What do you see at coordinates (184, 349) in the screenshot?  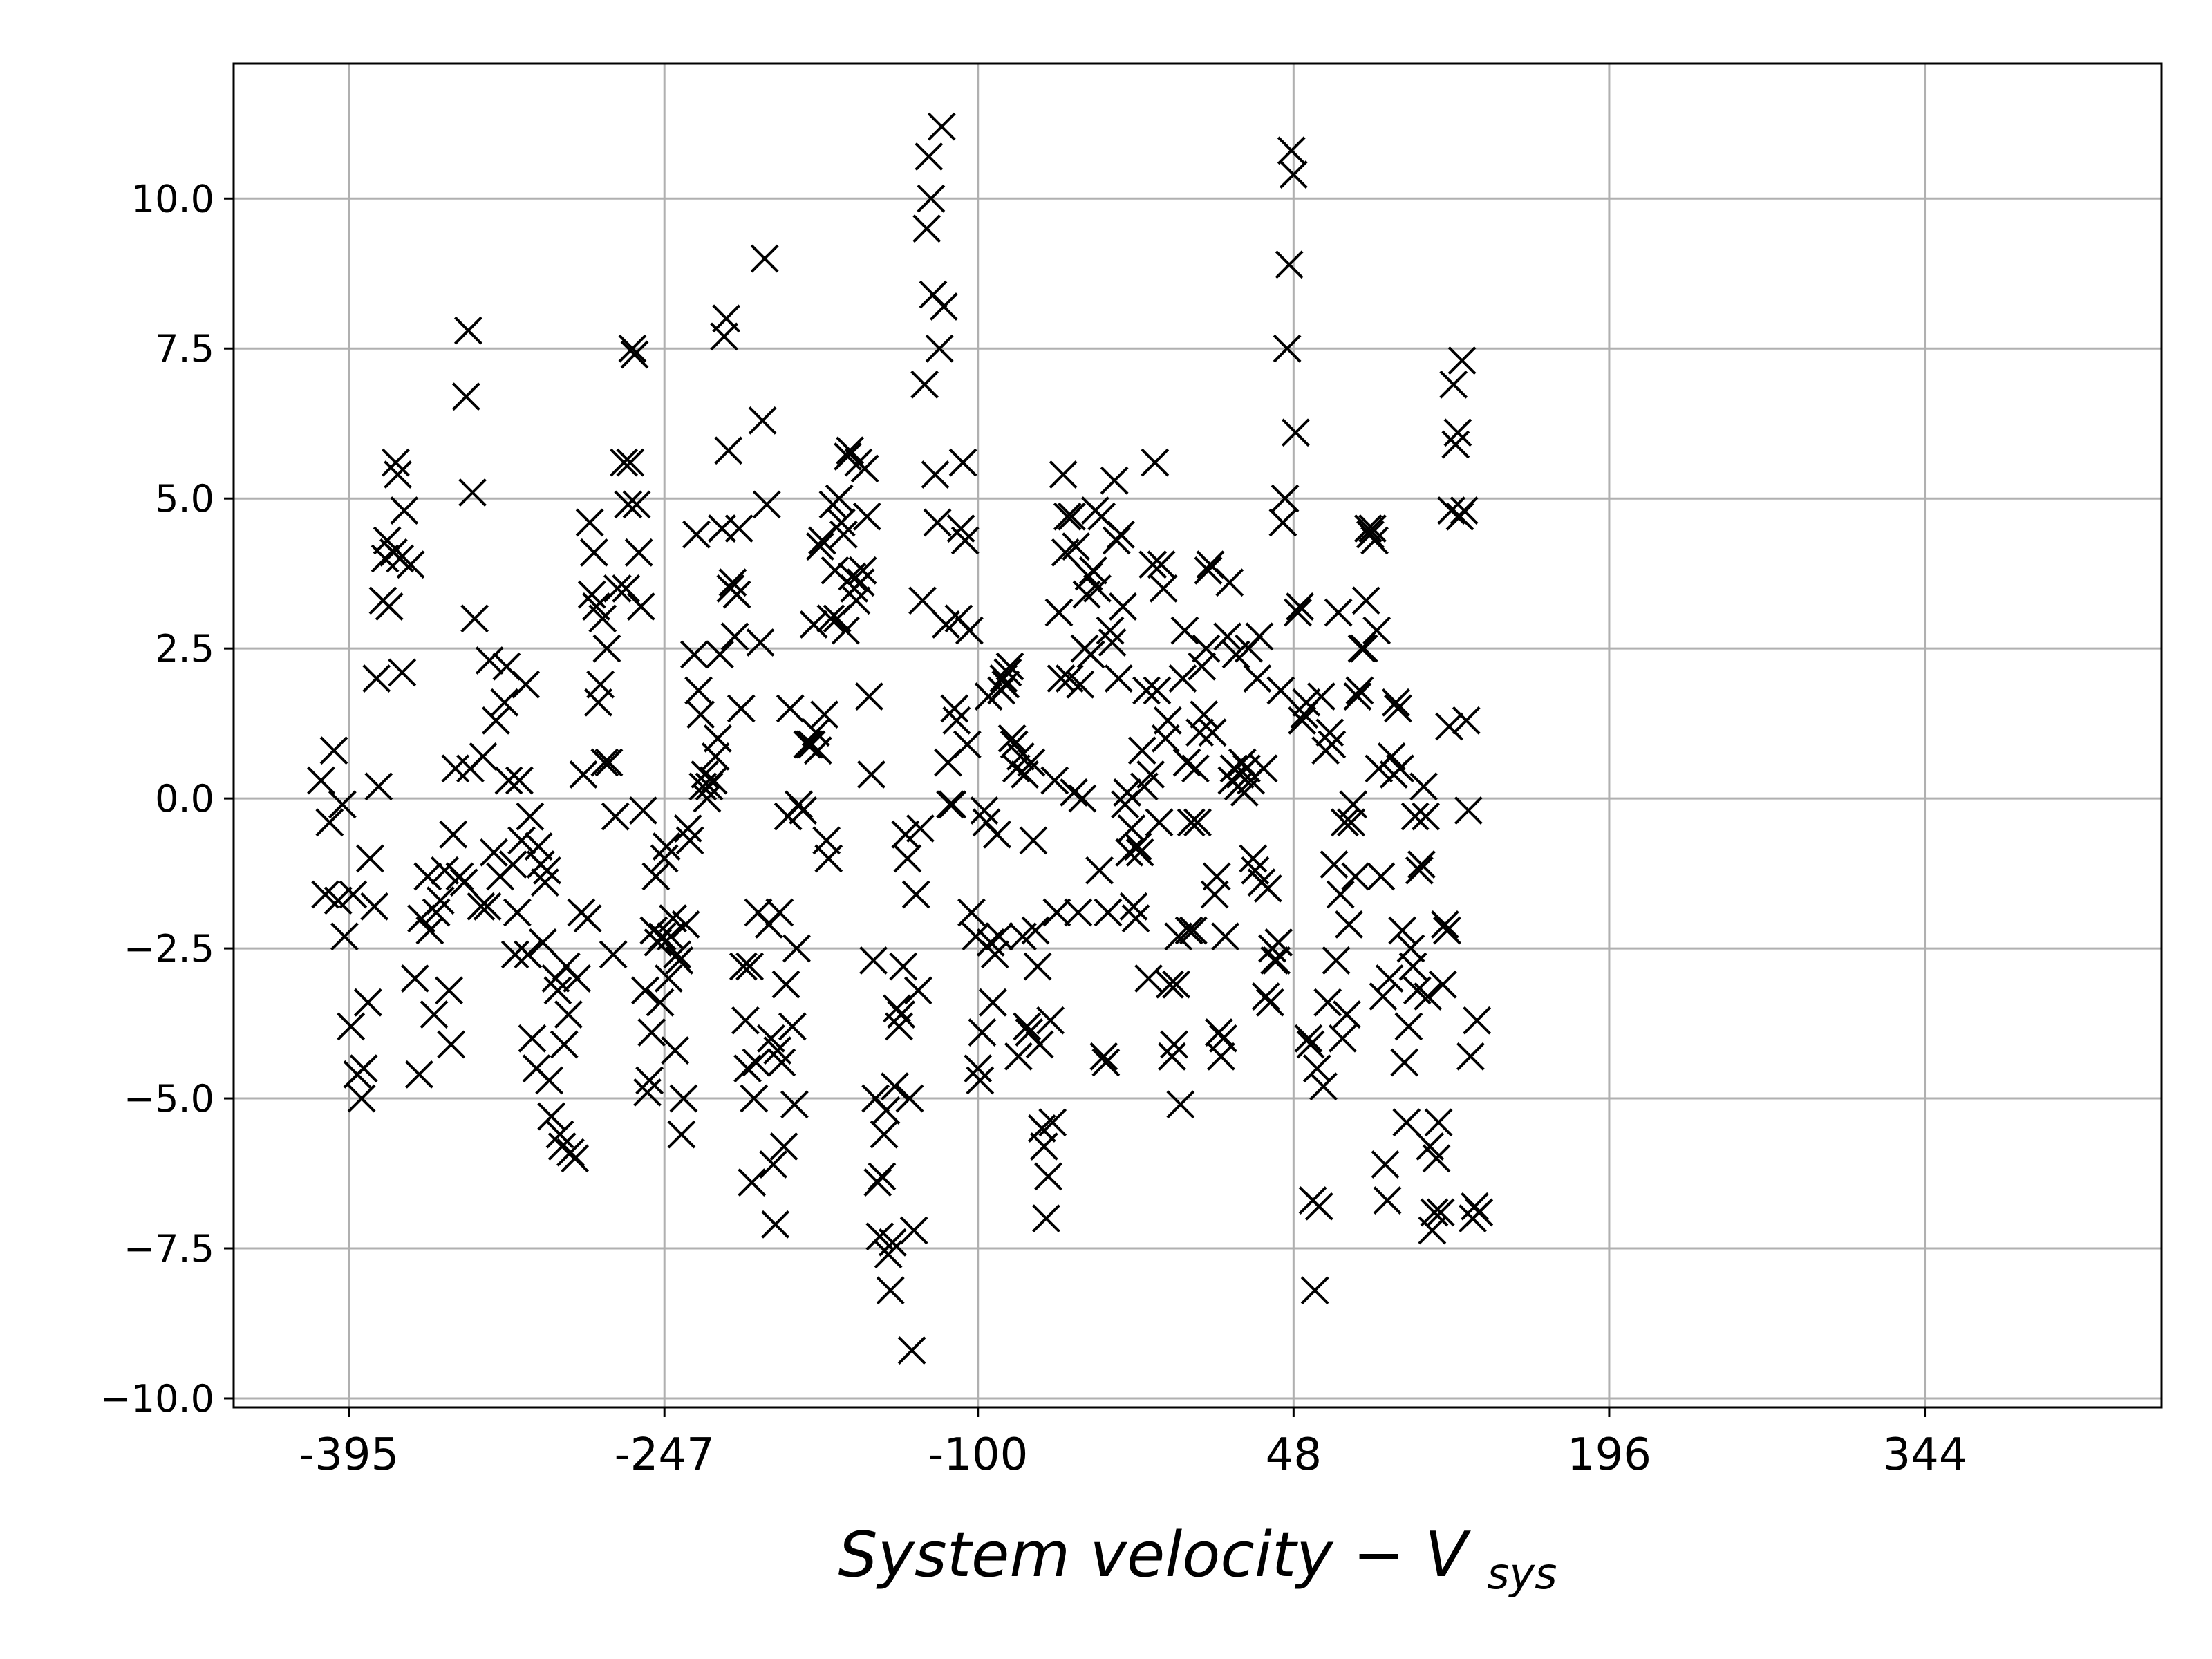 I see `y-tick-label: 7.5` at bounding box center [184, 349].